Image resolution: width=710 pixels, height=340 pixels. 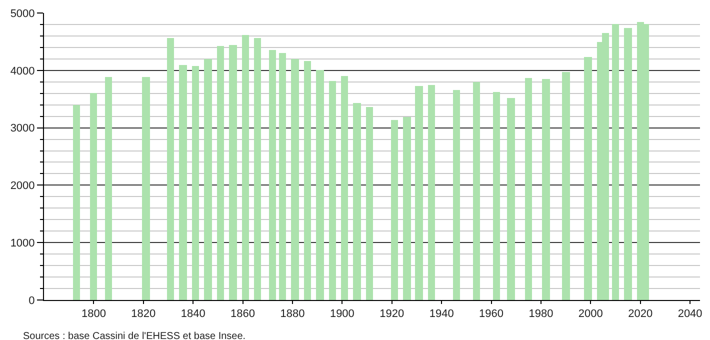 I want to click on x-tick-label: 1880, so click(x=292, y=314).